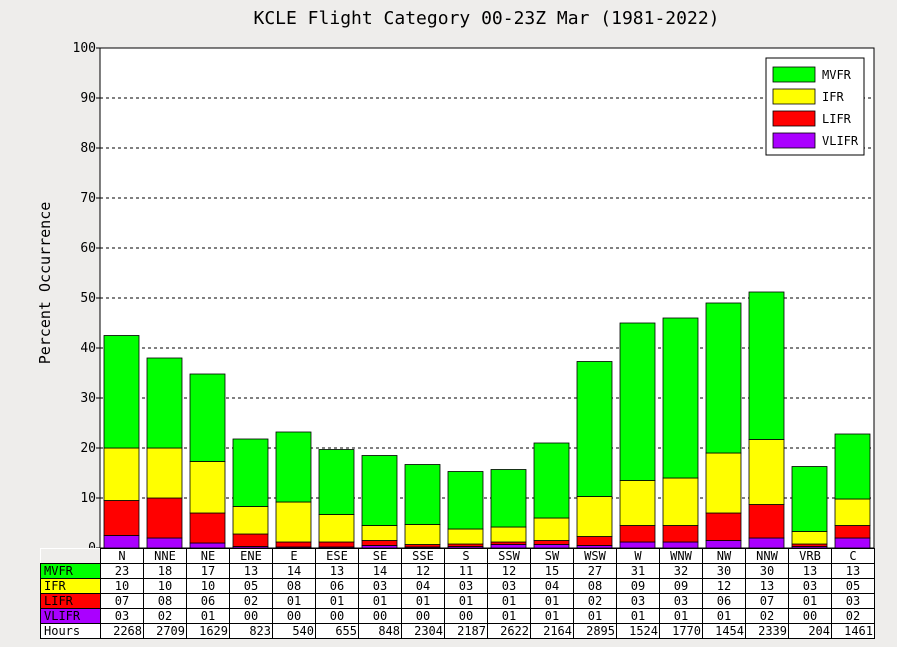 Image resolution: width=897 pixels, height=647 pixels. Describe the element at coordinates (551, 529) in the screenshot. I see `bar-ifr-sw` at that location.